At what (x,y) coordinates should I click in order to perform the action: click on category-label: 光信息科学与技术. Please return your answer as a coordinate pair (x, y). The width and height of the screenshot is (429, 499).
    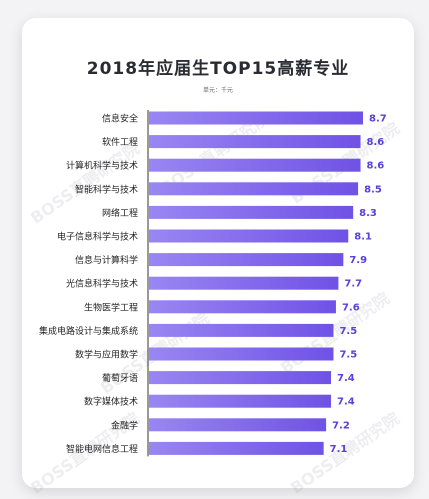
    Looking at the image, I should click on (102, 284).